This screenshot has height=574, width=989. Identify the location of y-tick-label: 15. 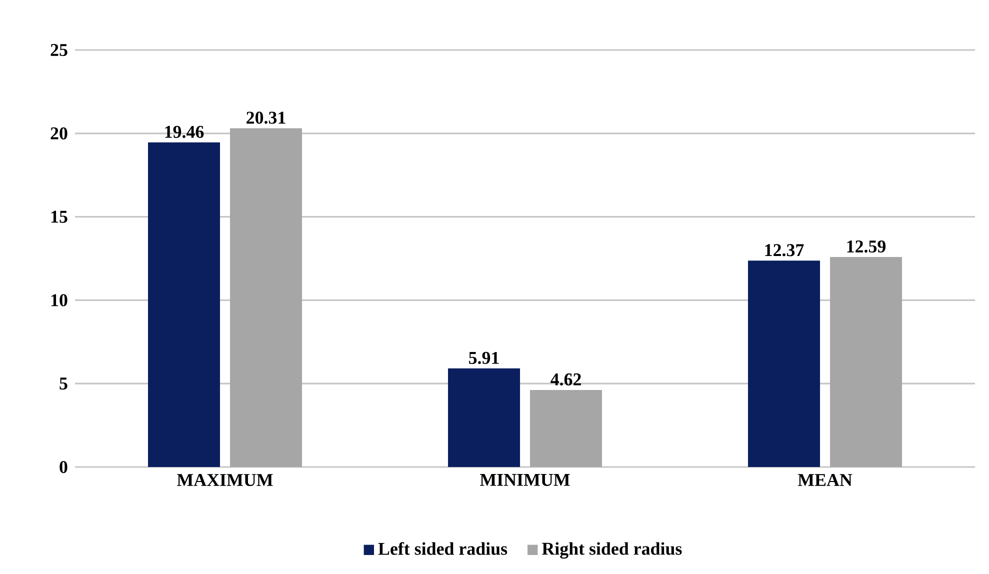
(59, 216).